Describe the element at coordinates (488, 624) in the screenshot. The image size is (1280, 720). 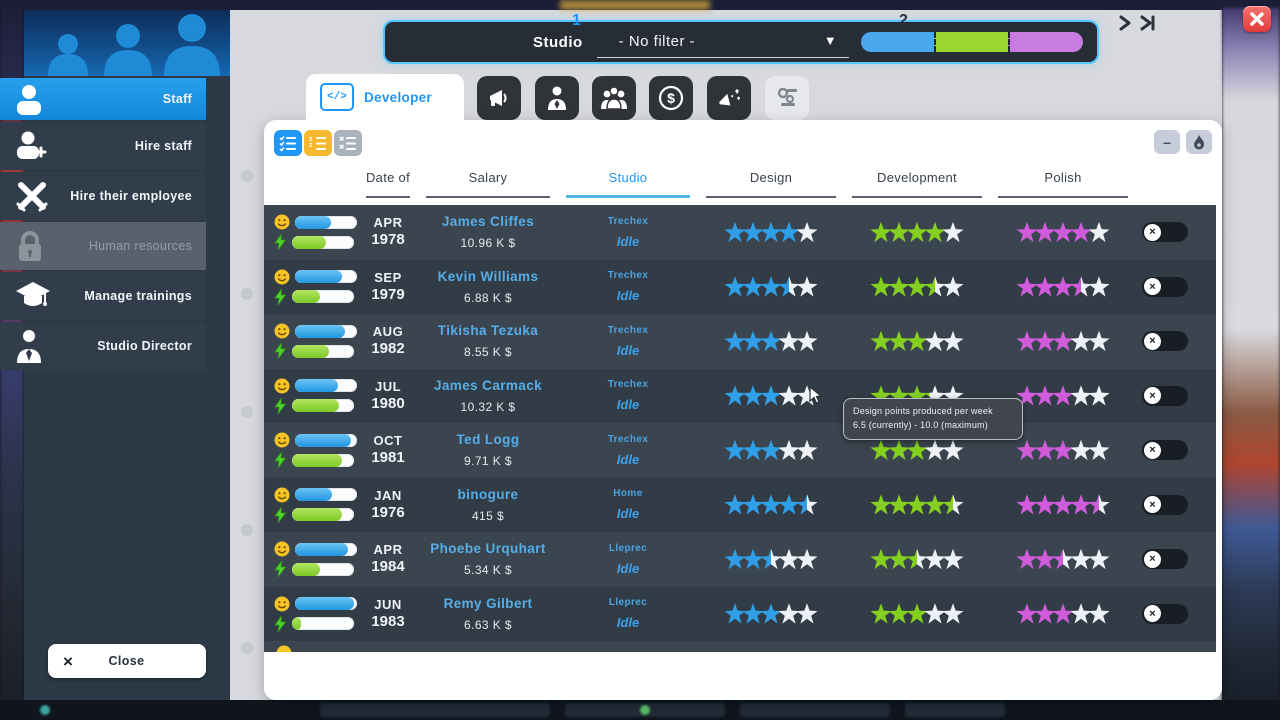
I see `employee-salary: 6.63 K $` at that location.